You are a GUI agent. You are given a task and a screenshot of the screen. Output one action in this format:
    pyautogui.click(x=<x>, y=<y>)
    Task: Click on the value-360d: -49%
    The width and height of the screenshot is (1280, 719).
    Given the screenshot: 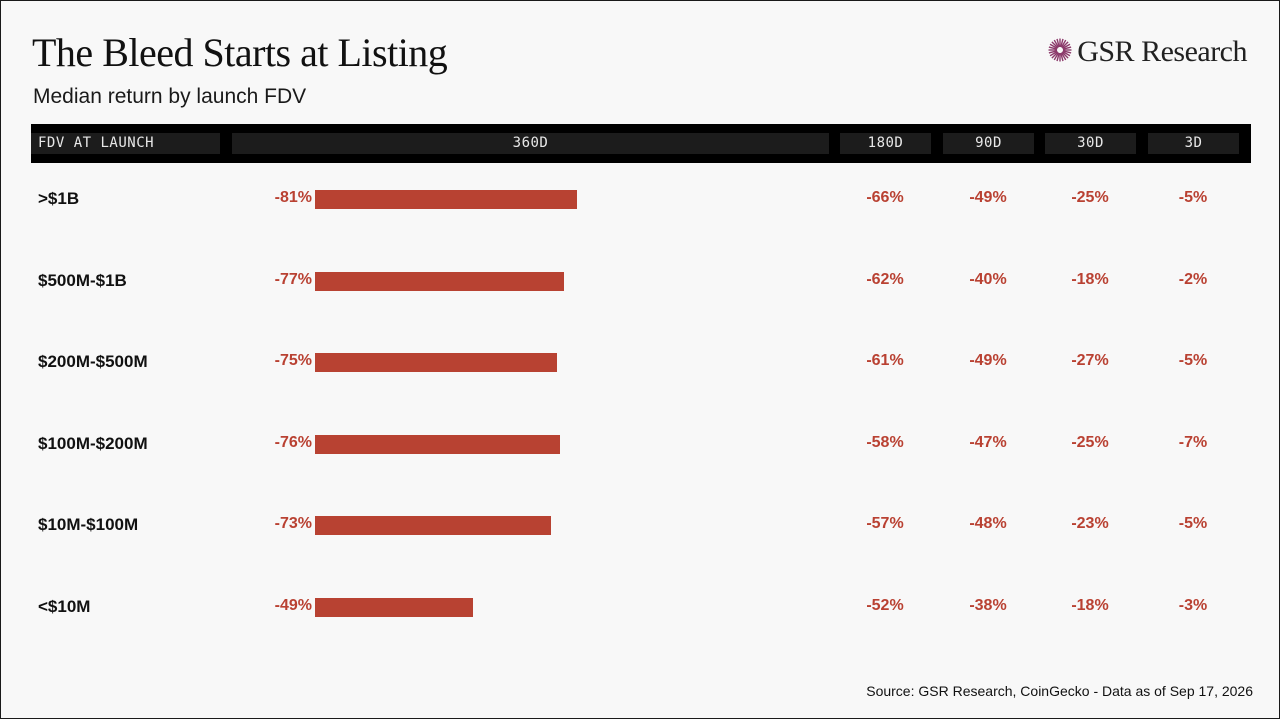 What is the action you would take?
    pyautogui.click(x=293, y=605)
    